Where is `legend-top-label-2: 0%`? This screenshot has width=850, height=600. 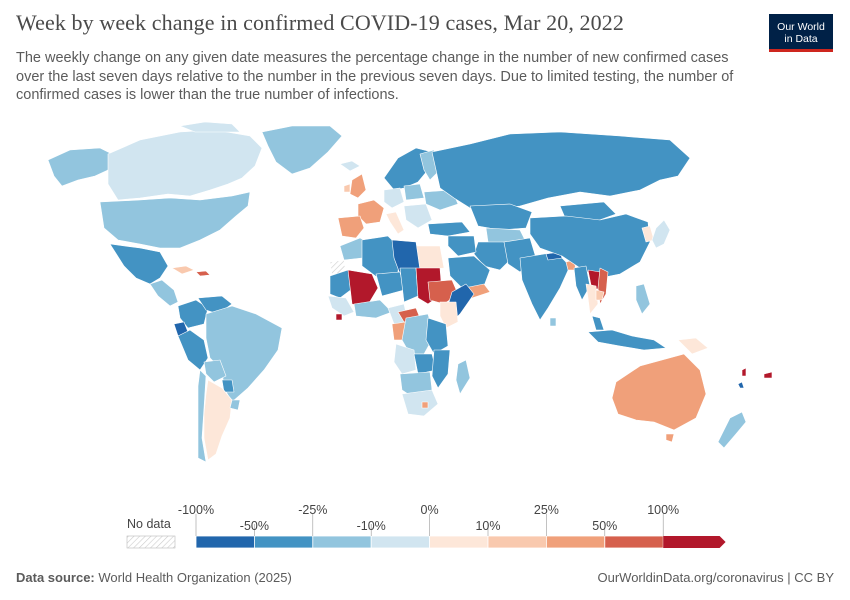 legend-top-label-2: 0% is located at coordinates (430, 510).